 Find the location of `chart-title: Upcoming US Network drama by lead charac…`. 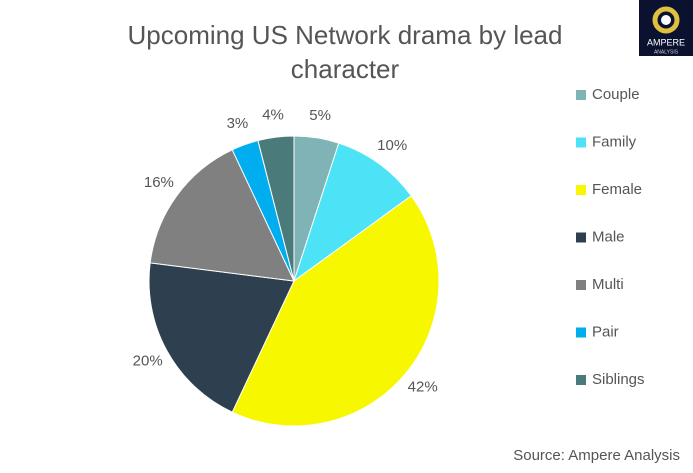

chart-title: Upcoming US Network drama by lead charac… is located at coordinates (345, 52).